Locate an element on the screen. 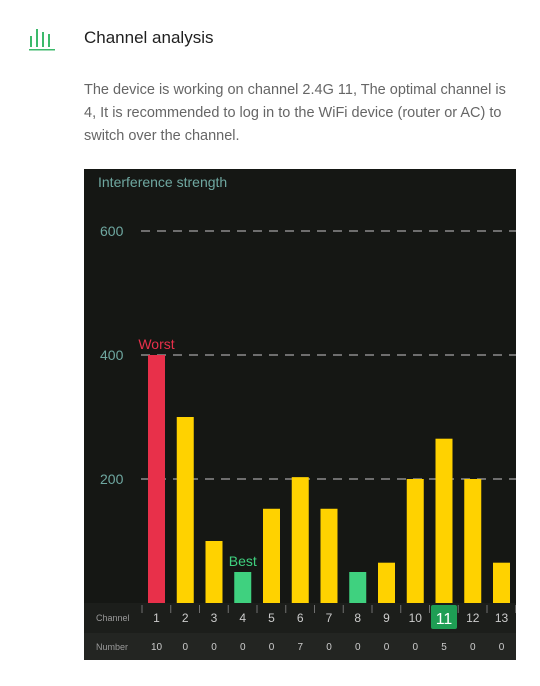 The image size is (540, 686). x-tick-label: 6 is located at coordinates (300, 618).